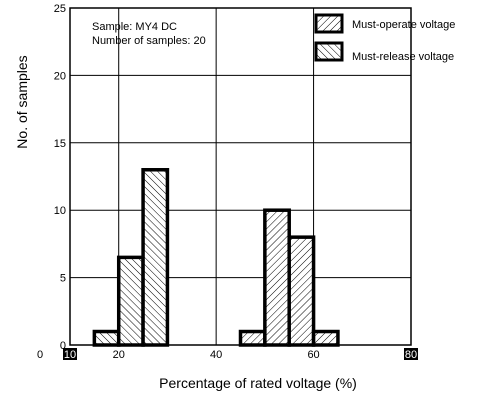 This screenshot has height=405, width=488. I want to click on legend-swatch-must-release, so click(329, 51).